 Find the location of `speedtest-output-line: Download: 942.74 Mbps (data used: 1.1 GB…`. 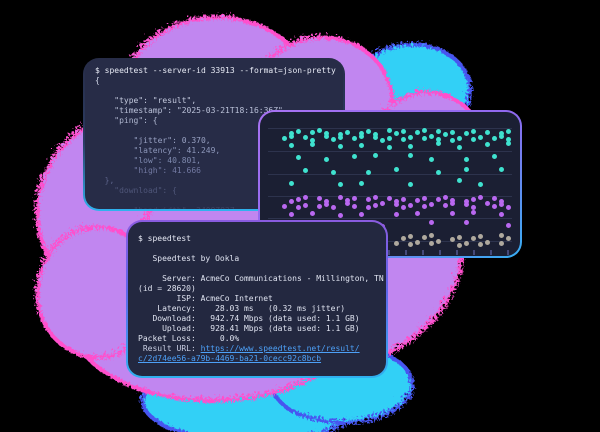

speedtest-output-line: Download: 942.74 Mbps (data used: 1.1 GB… is located at coordinates (249, 318).